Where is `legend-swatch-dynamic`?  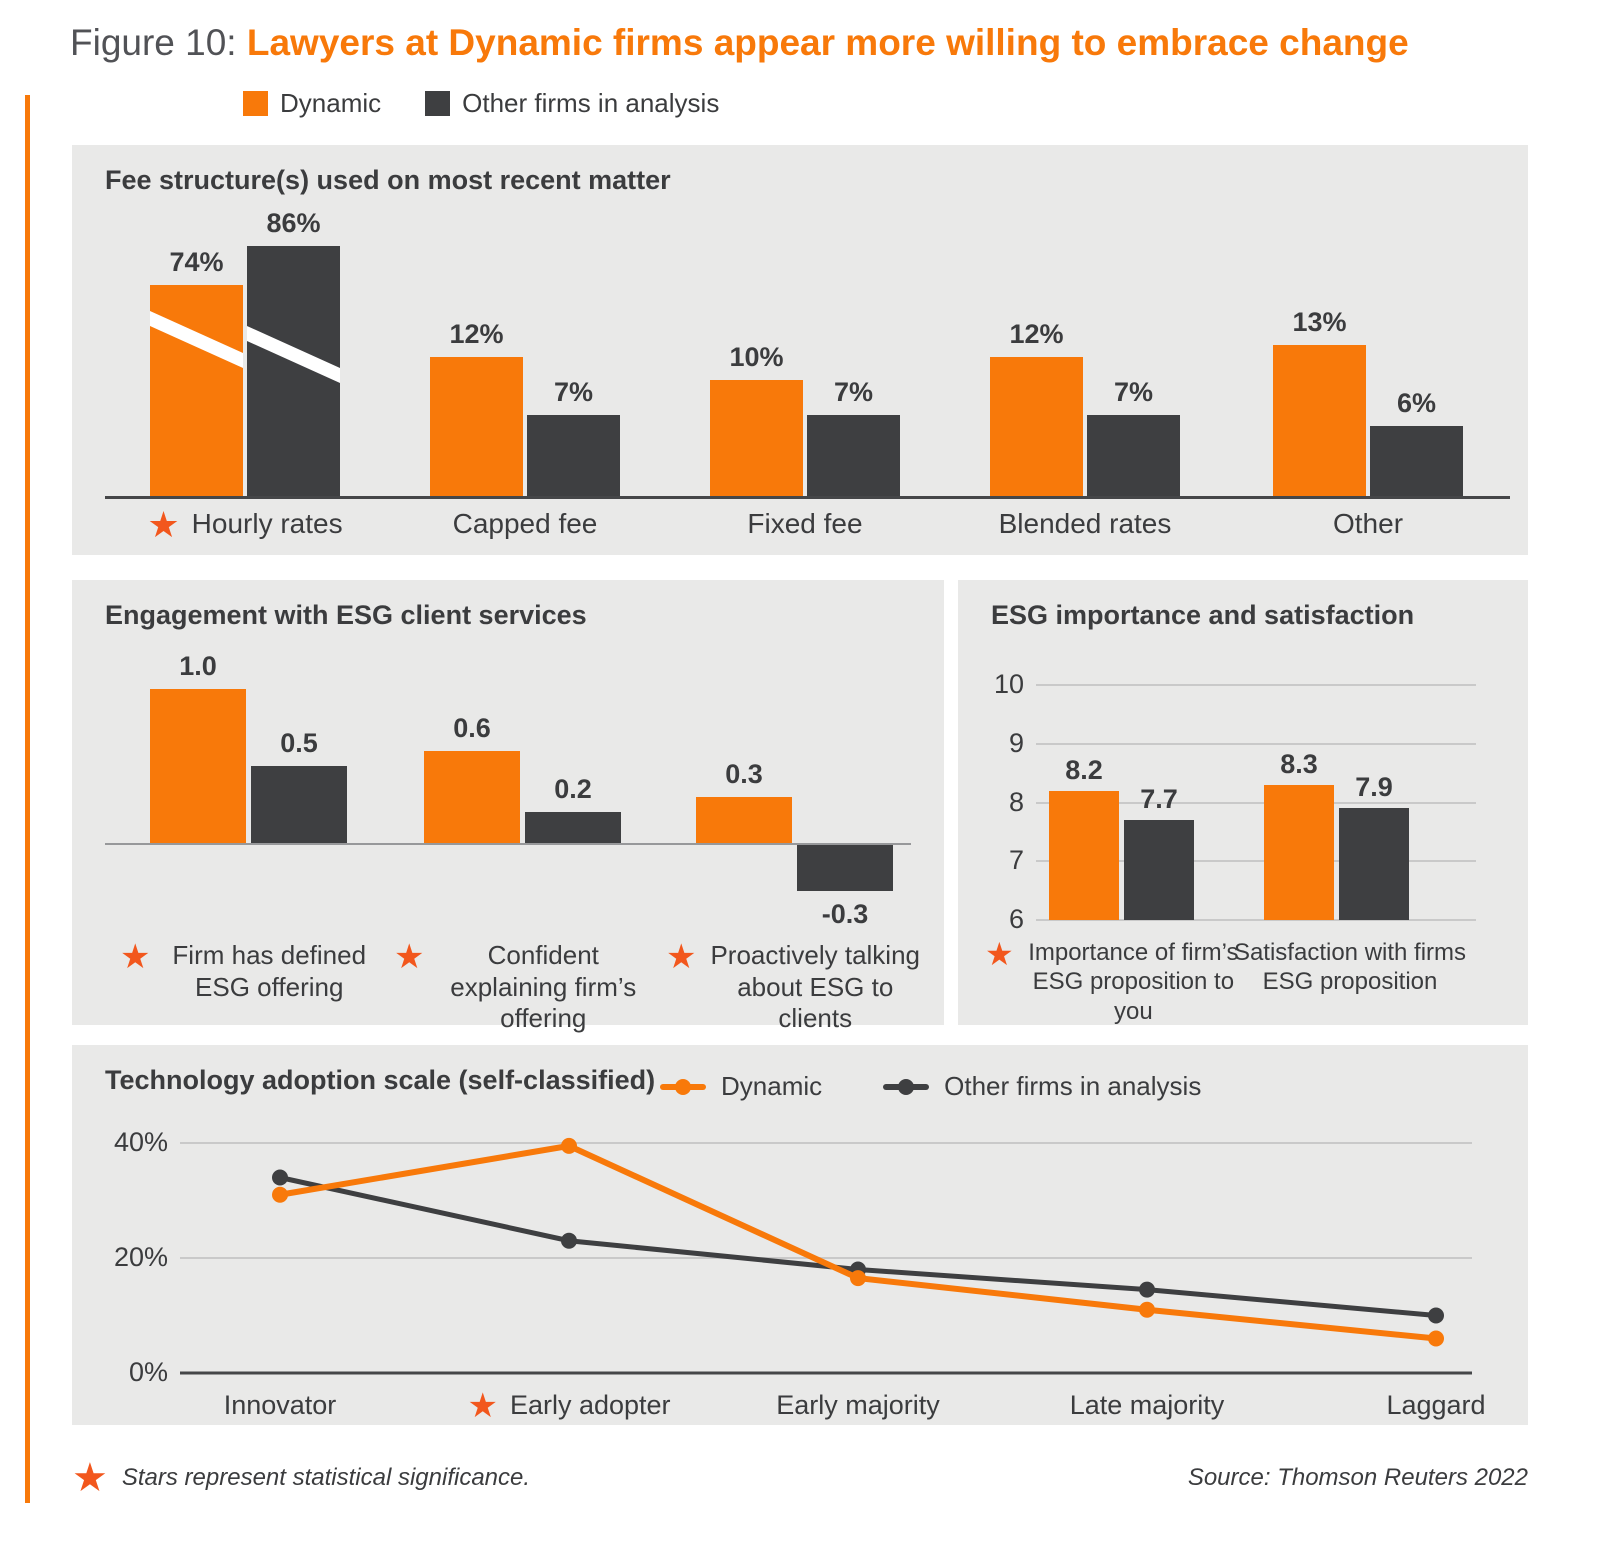
legend-swatch-dynamic is located at coordinates (255, 103).